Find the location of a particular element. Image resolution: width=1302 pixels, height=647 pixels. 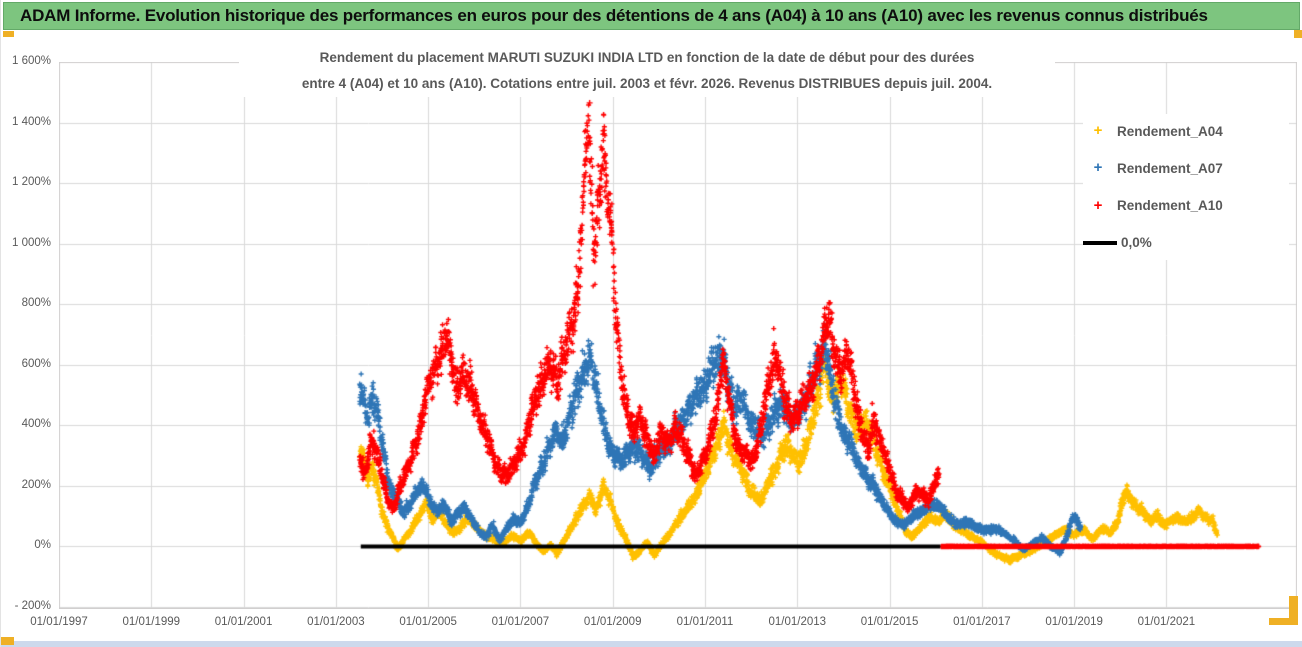

y-tick-label: 1 400% is located at coordinates (31, 121).